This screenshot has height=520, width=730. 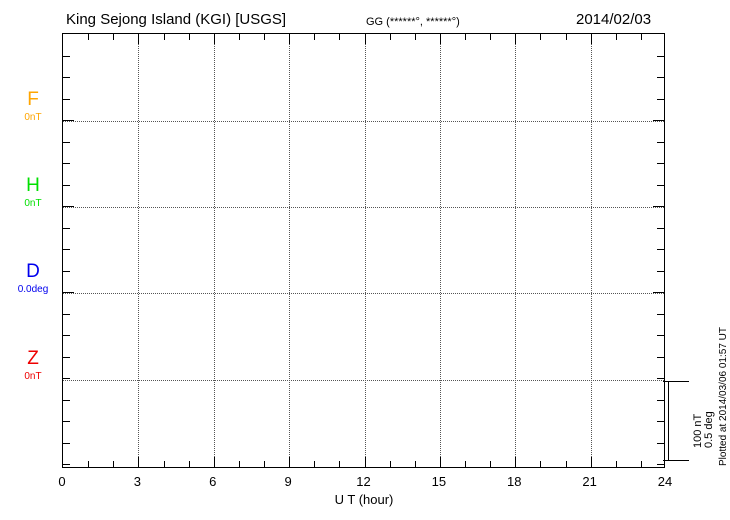 What do you see at coordinates (33, 271) in the screenshot?
I see `component-letter: D` at bounding box center [33, 271].